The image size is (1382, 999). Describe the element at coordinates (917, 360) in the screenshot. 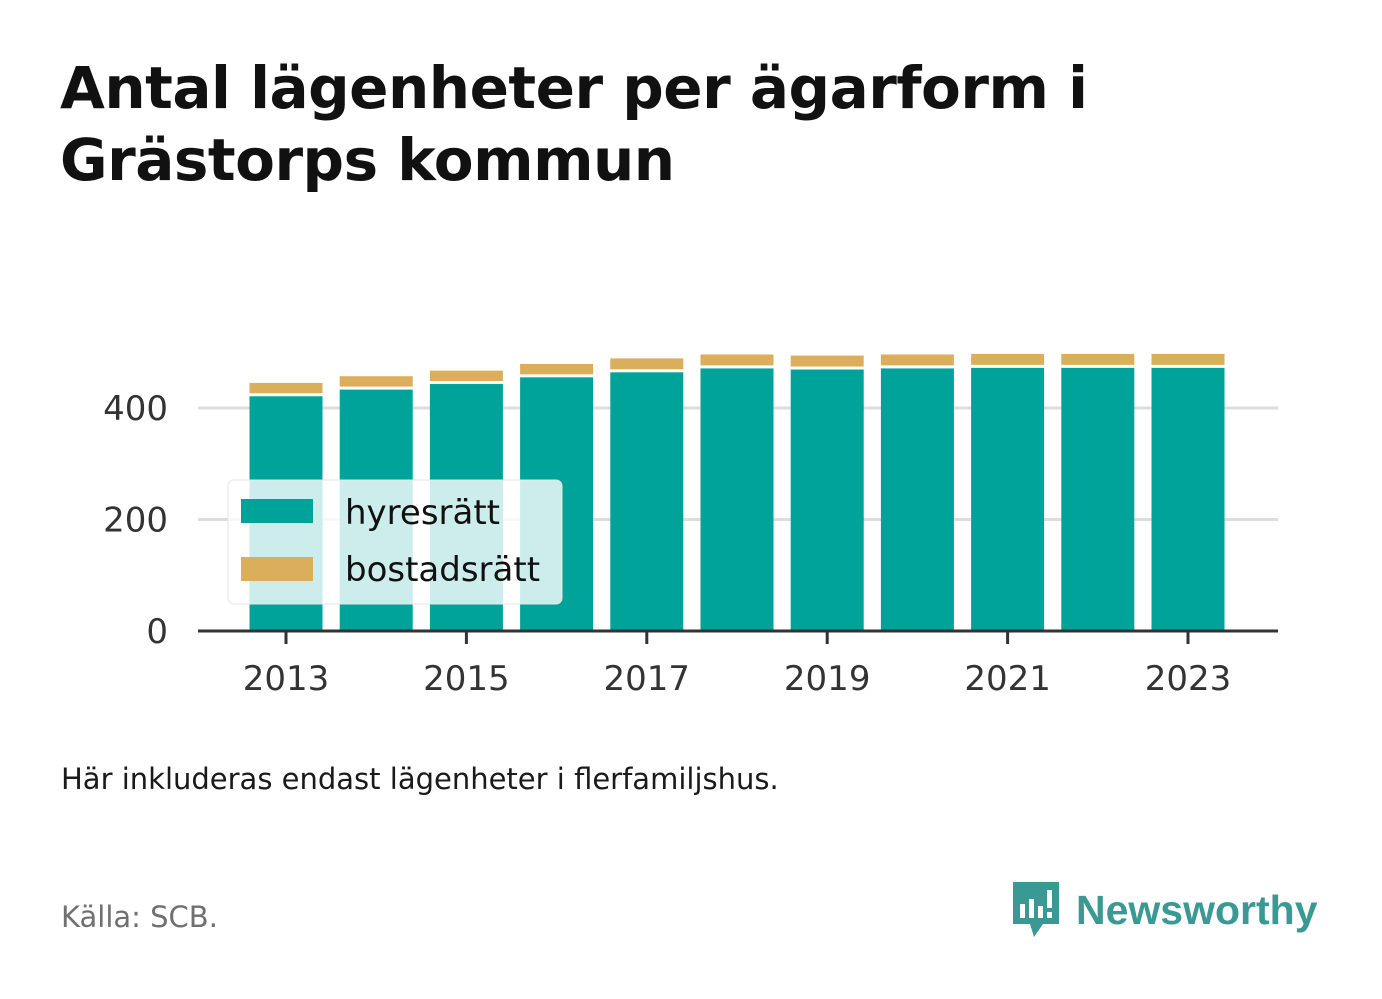

I see `bar-bostadsratt-2020` at that location.